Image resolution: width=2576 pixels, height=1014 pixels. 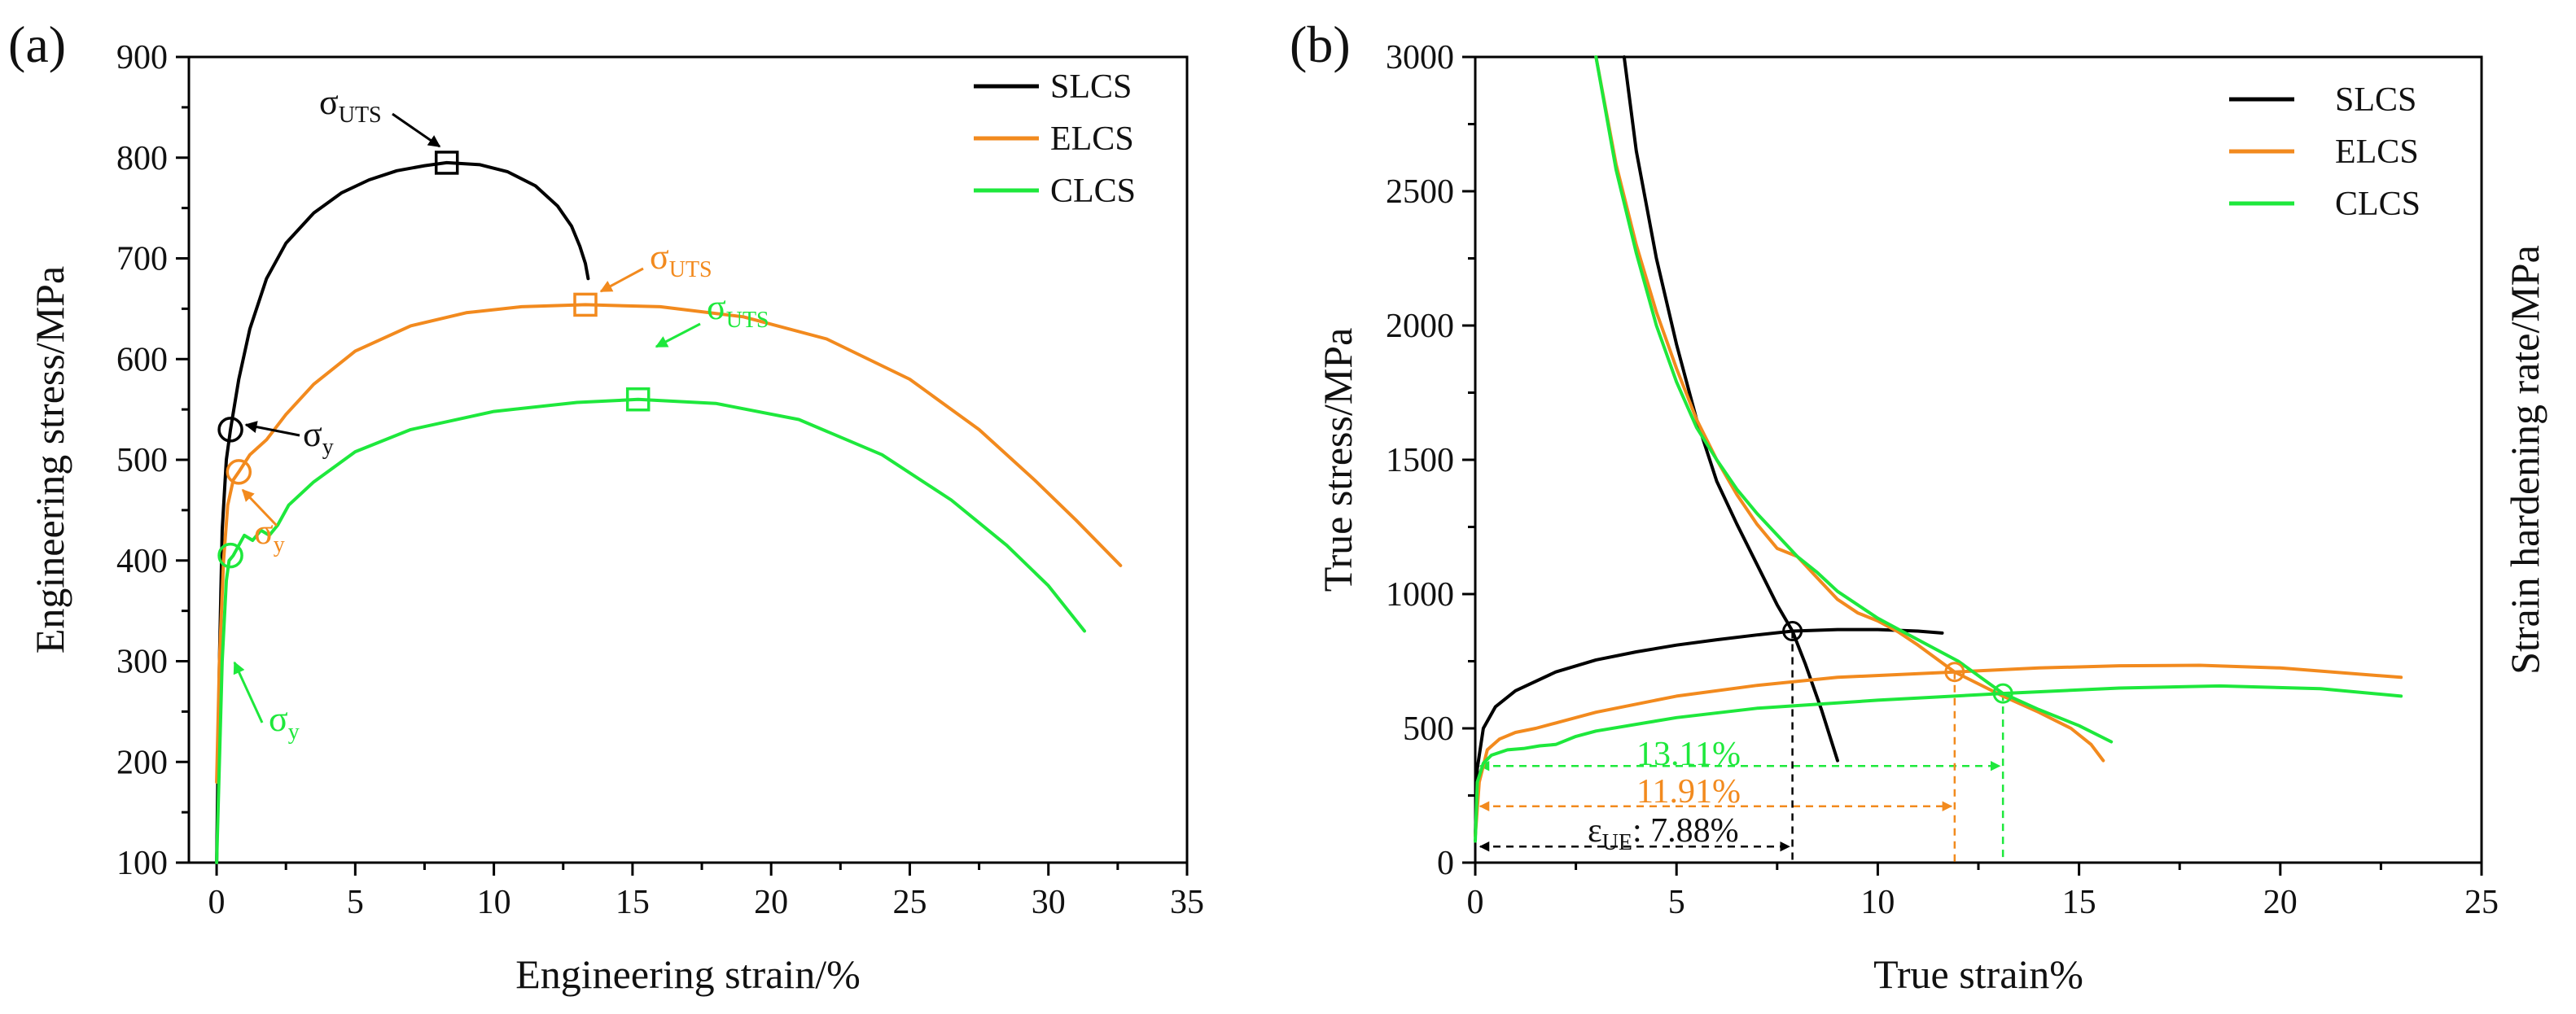 What do you see at coordinates (142, 763) in the screenshot?
I see `y-tick-label-a: 200` at bounding box center [142, 763].